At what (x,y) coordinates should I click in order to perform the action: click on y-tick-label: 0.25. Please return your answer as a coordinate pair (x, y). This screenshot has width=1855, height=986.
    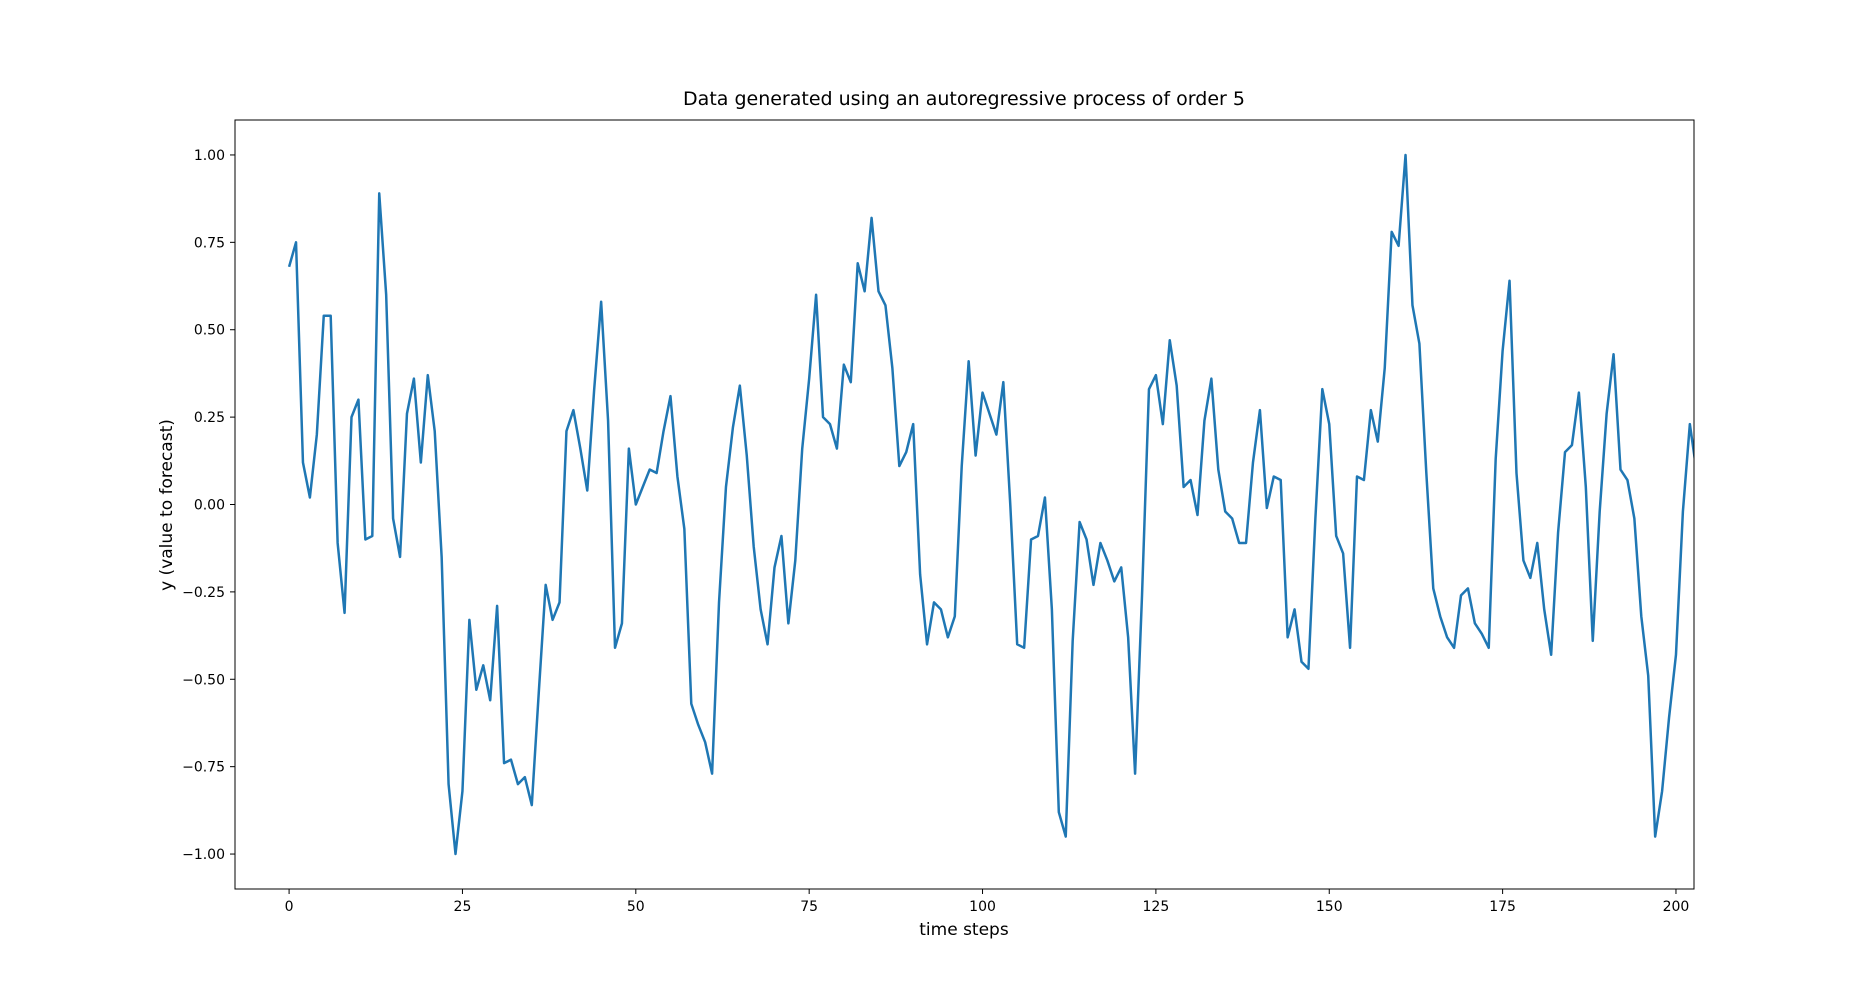
    Looking at the image, I should click on (209, 418).